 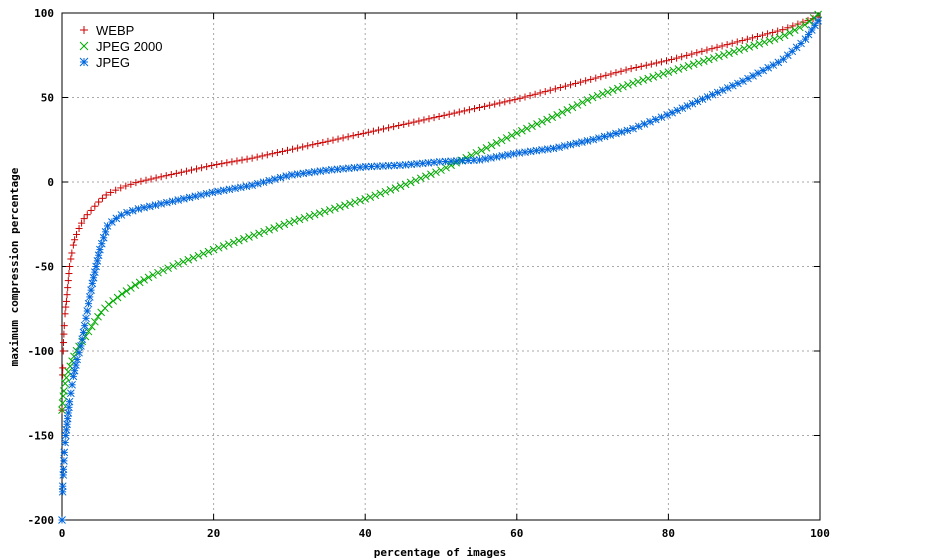 What do you see at coordinates (668, 533) in the screenshot?
I see `x-tick-label: 80` at bounding box center [668, 533].